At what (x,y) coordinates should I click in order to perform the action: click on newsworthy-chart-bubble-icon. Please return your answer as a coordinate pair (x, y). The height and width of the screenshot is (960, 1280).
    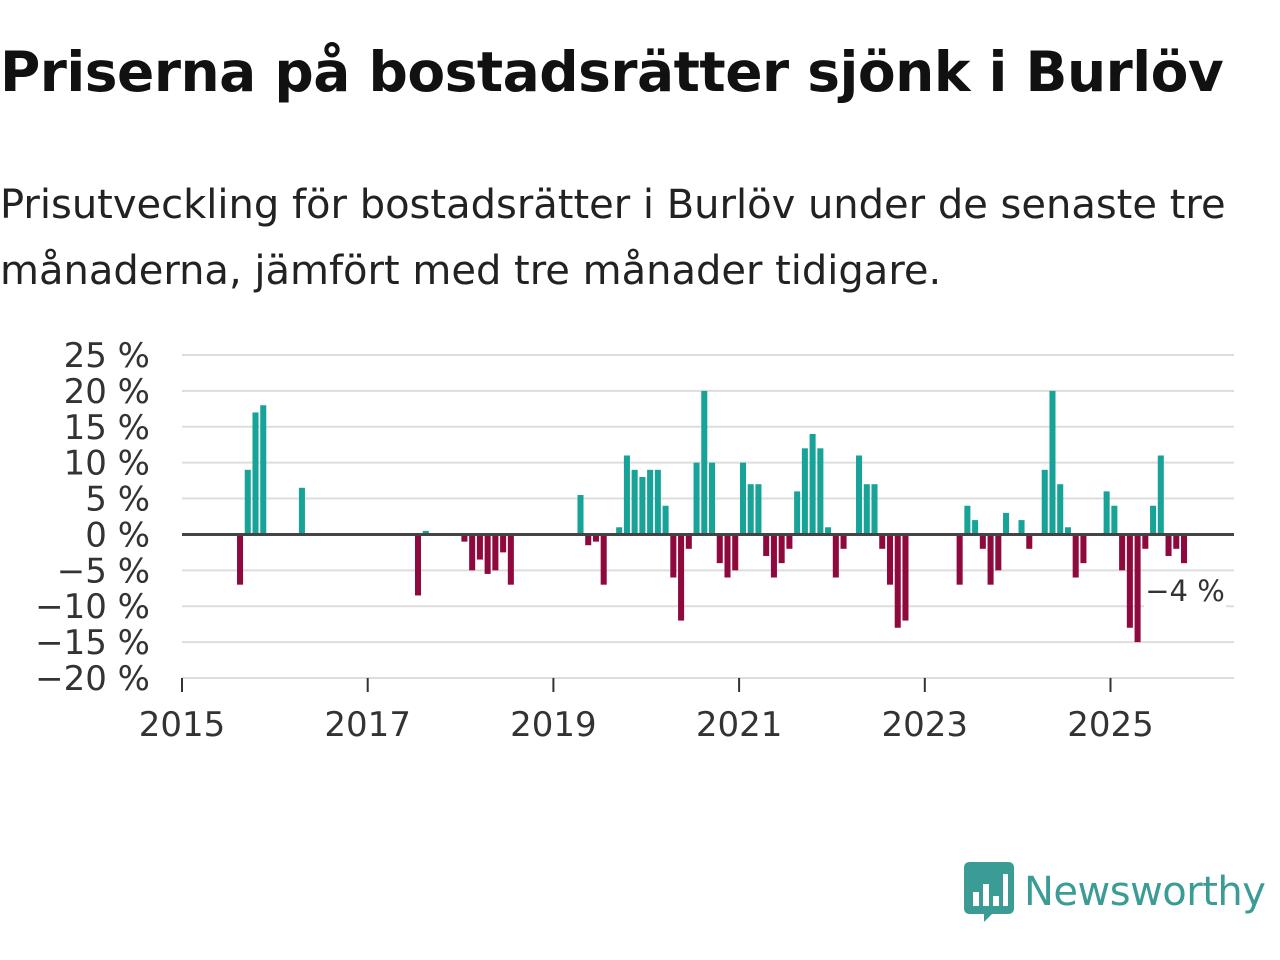
    Looking at the image, I should click on (989, 892).